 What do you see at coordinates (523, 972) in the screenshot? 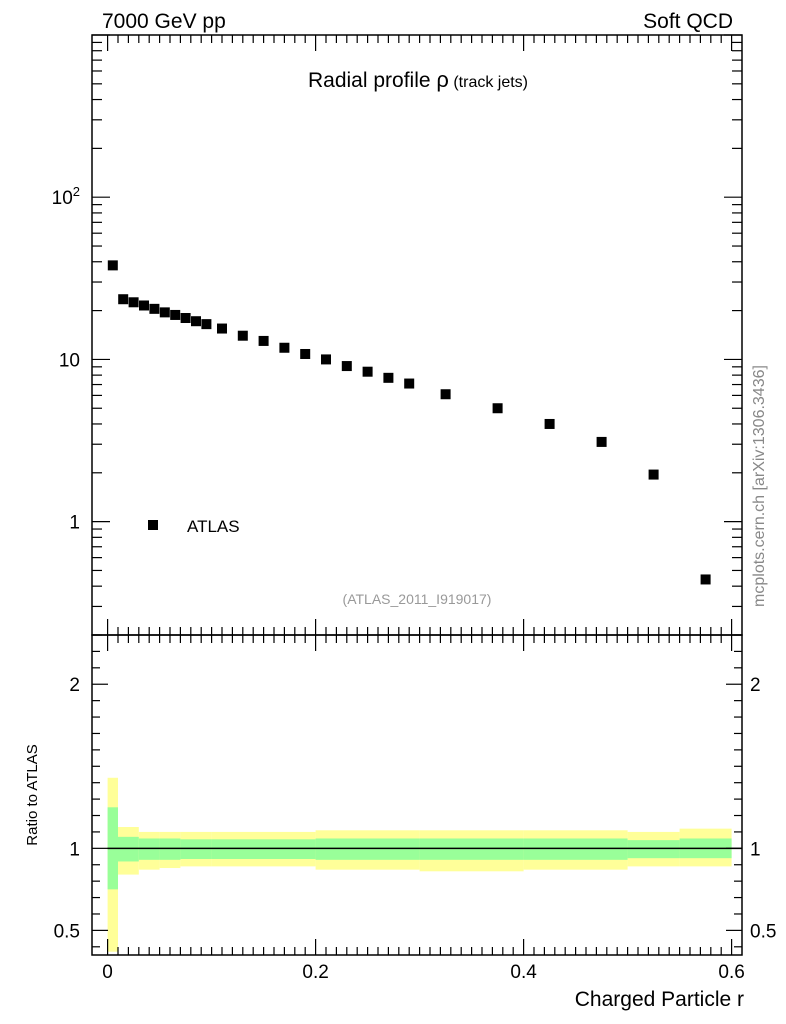
I see `x-tick-label: 0.4` at bounding box center [523, 972].